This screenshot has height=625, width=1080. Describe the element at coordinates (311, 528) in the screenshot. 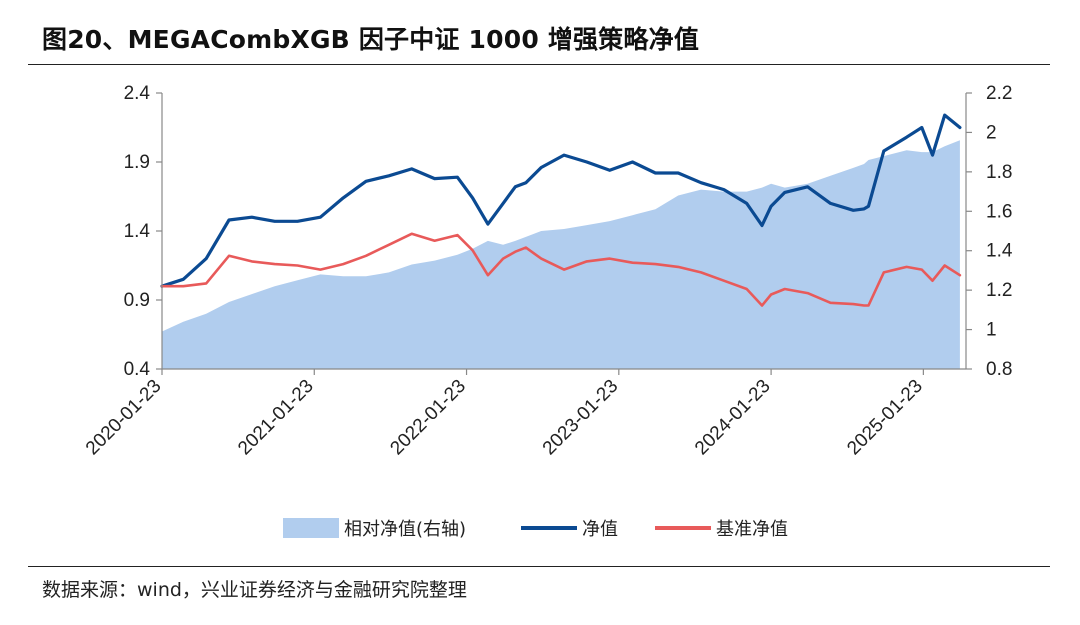

I see `legend-swatch-relative` at that location.